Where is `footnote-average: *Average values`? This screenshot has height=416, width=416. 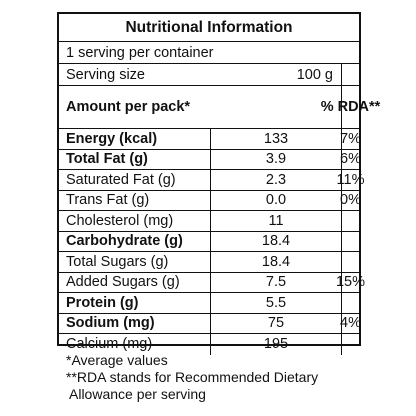 footnote-average: *Average values is located at coordinates (117, 360).